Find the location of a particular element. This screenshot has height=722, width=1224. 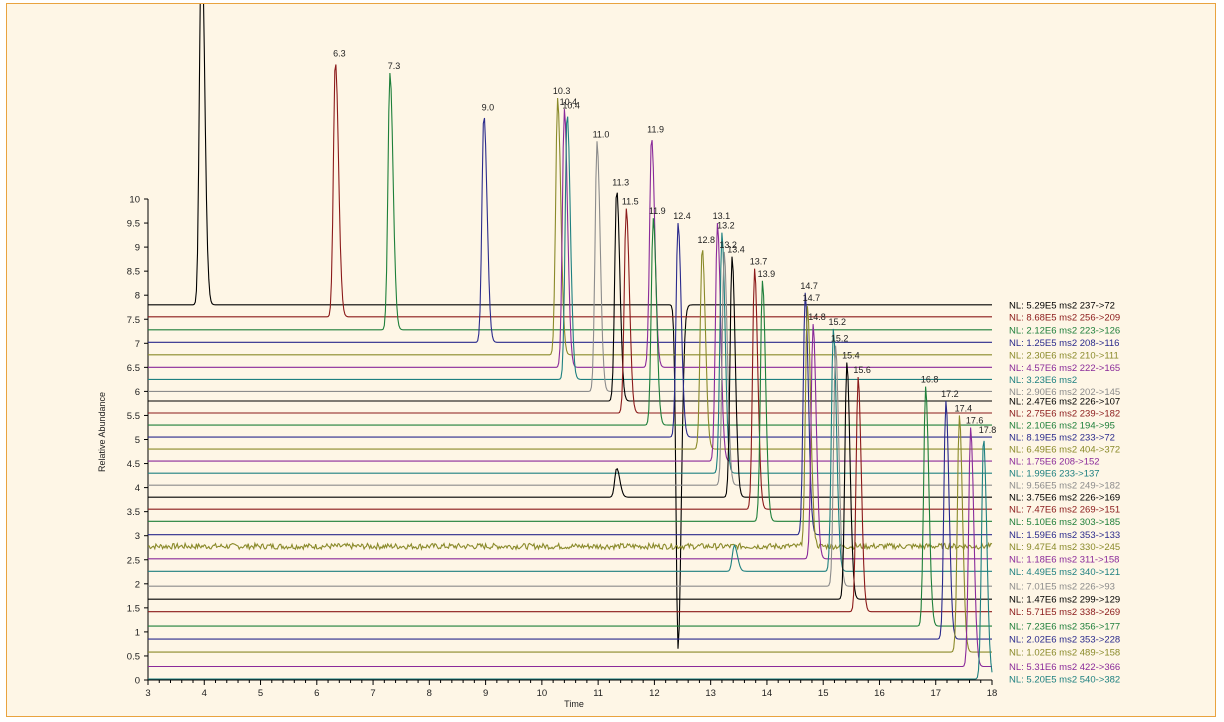

peak-label: 10.4 is located at coordinates (571, 105).